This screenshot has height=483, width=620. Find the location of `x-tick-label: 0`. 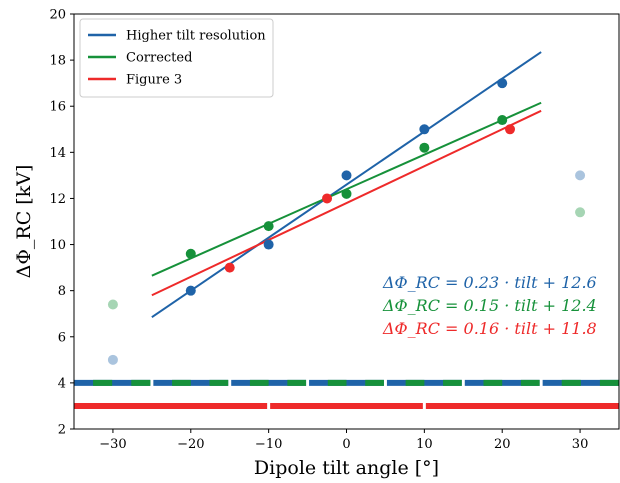

x-tick-label: 0 is located at coordinates (346, 444).